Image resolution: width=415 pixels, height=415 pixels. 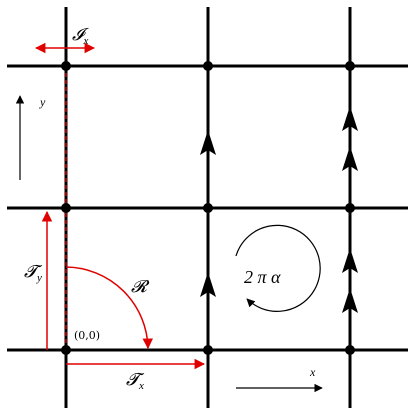 I want to click on flux-circulation-arrow, so click(x=278, y=268).